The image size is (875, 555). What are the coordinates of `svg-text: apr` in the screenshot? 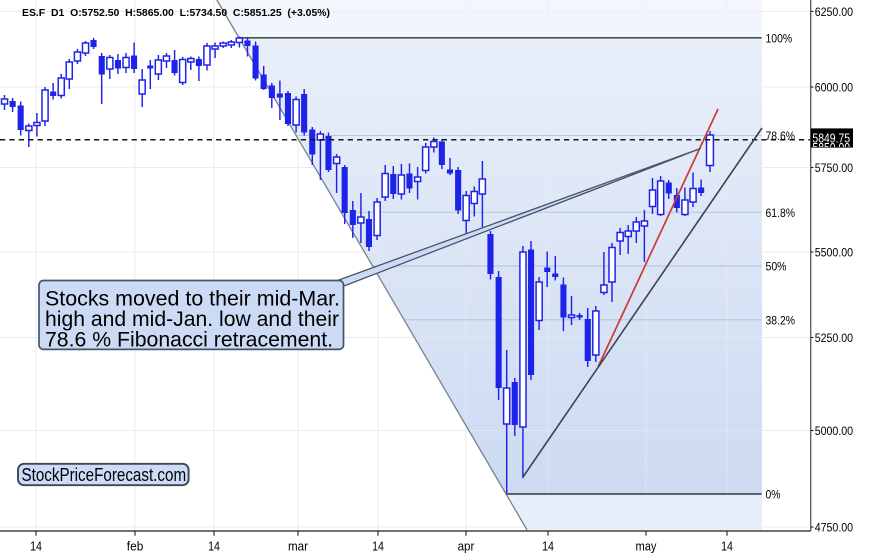 It's located at (466, 547).